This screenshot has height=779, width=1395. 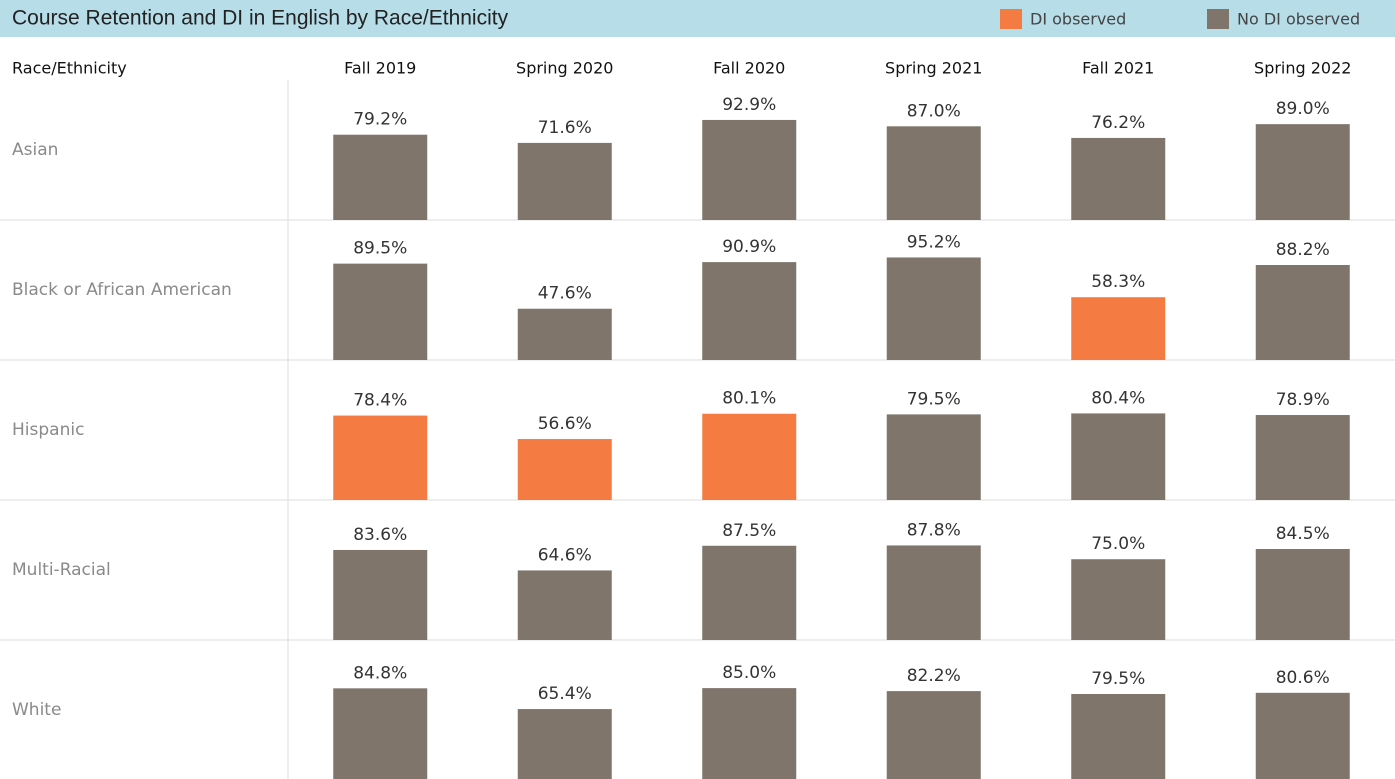 What do you see at coordinates (1303, 250) in the screenshot?
I see `value-label: 88.2%` at bounding box center [1303, 250].